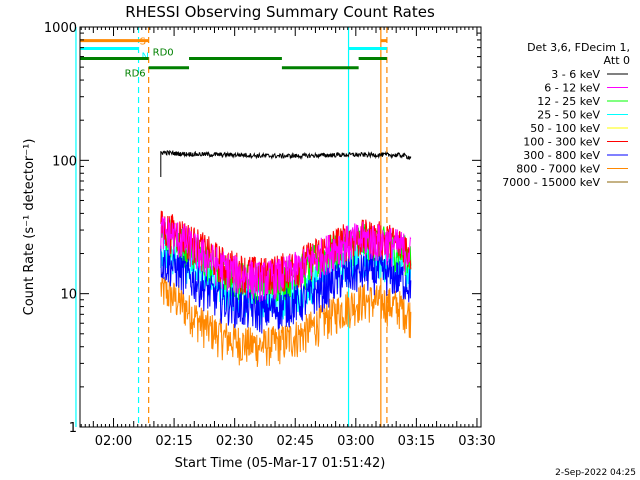 This screenshot has width=640, height=480. What do you see at coordinates (295, 441) in the screenshot?
I see `x-tick-label-0245: 02:45` at bounding box center [295, 441].